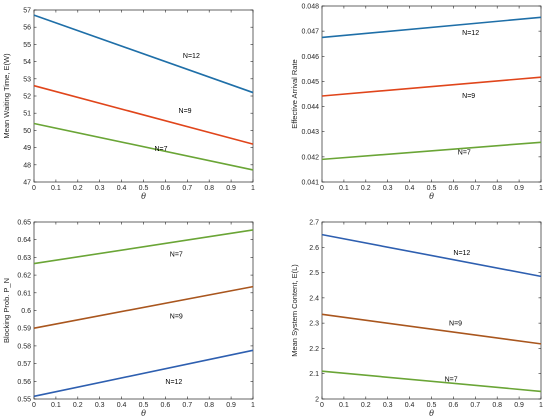 This screenshot has width=550, height=419. I want to click on y-tick-label: 2.7, so click(314, 223).